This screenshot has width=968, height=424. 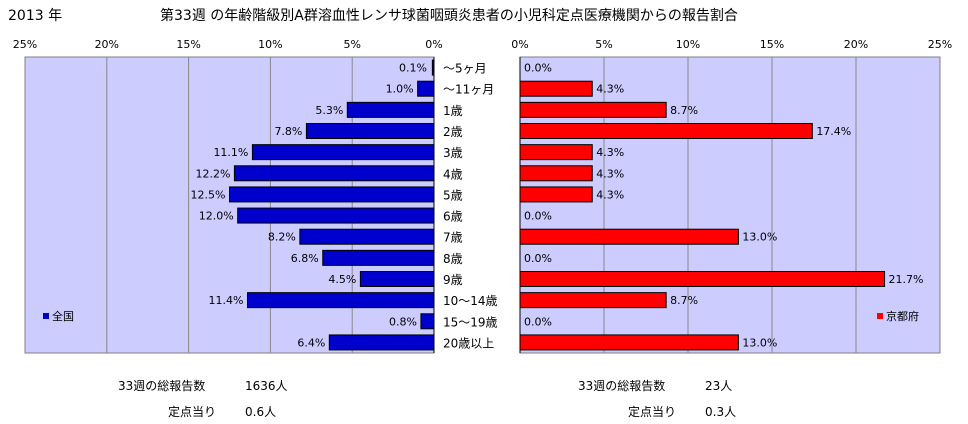 What do you see at coordinates (63, 316) in the screenshot?
I see `legend-label-national: 全国` at bounding box center [63, 316].